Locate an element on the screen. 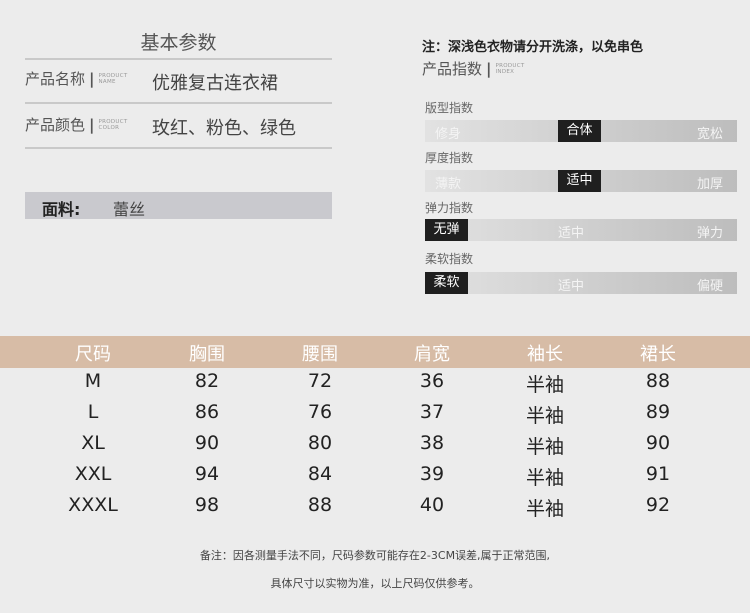  label-text: 产品颜色 is located at coordinates (55, 125).